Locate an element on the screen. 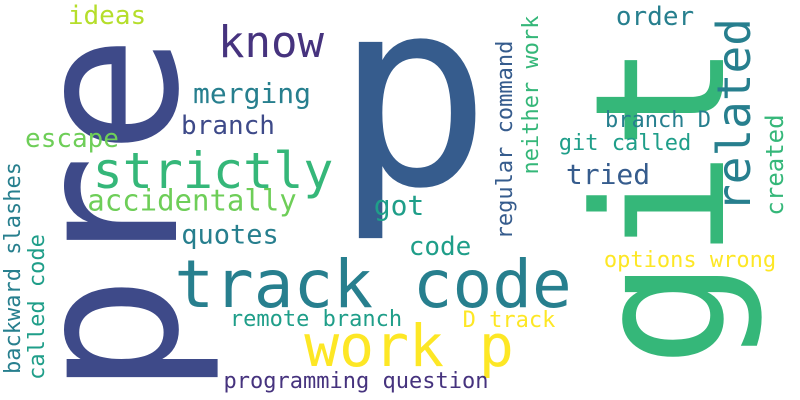 This screenshot has height=400, width=800. word-accidentally: accidentally is located at coordinates (192, 200).